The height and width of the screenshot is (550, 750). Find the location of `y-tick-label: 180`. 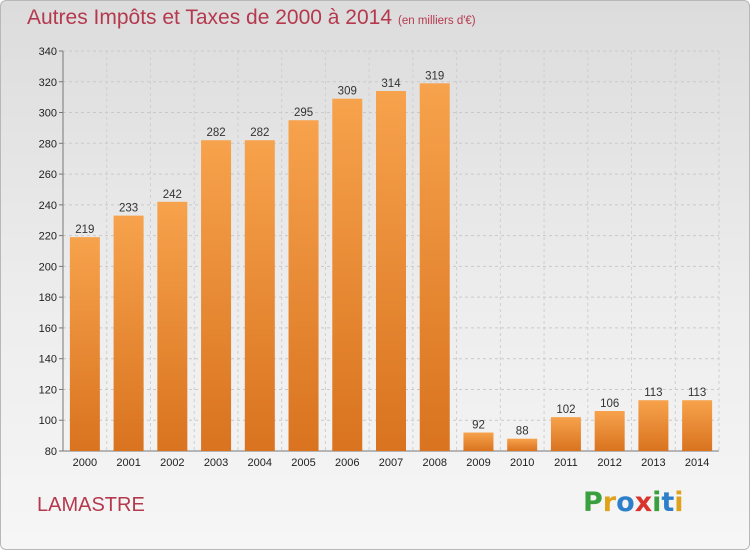

y-tick-label: 180 is located at coordinates (48, 298).